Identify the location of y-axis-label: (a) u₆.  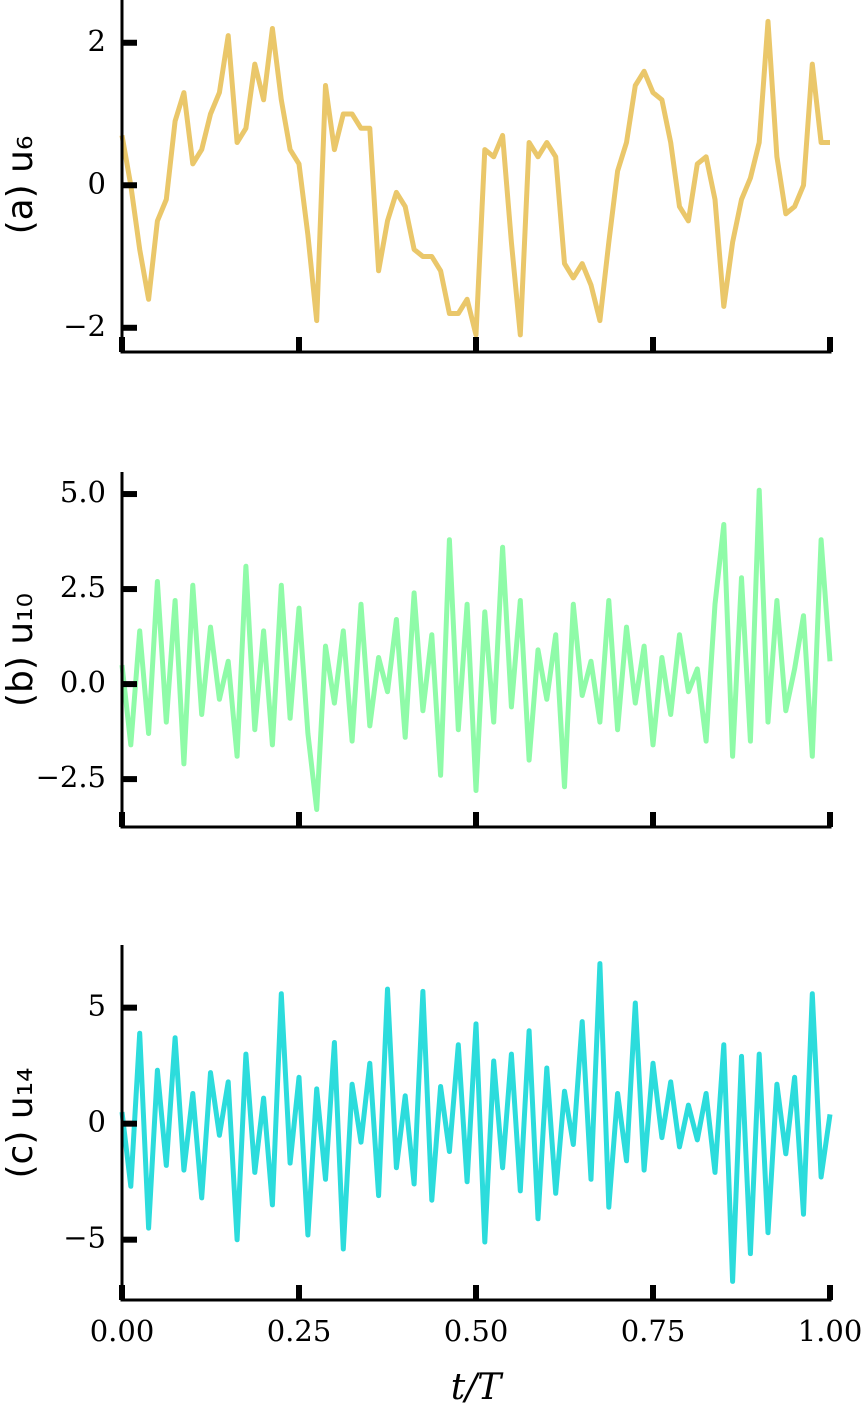
(20, 185).